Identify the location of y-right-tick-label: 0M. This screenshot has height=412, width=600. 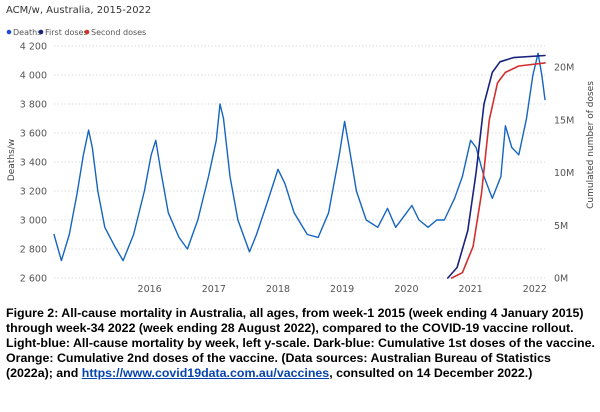
(561, 279).